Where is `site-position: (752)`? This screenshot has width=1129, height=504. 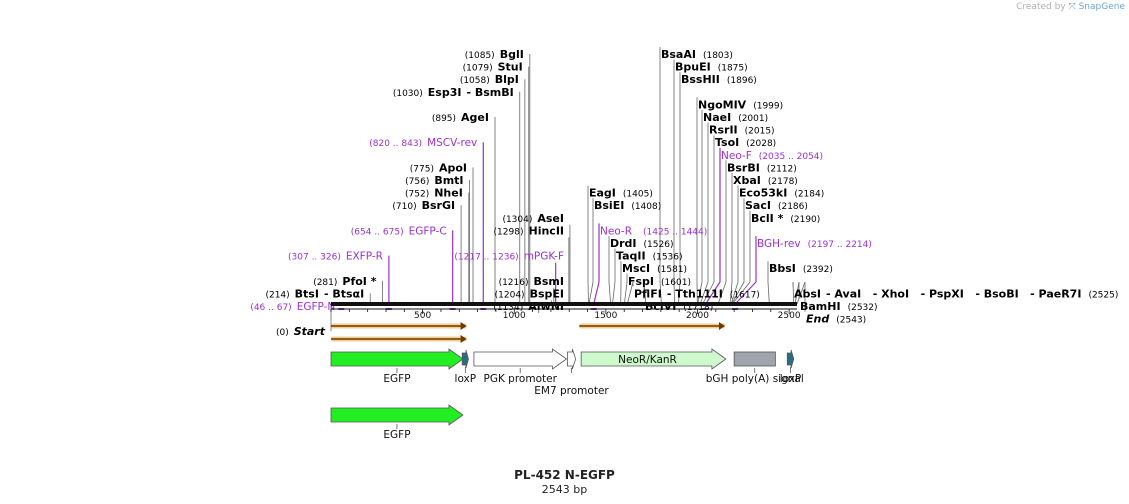 site-position: (752) is located at coordinates (417, 195).